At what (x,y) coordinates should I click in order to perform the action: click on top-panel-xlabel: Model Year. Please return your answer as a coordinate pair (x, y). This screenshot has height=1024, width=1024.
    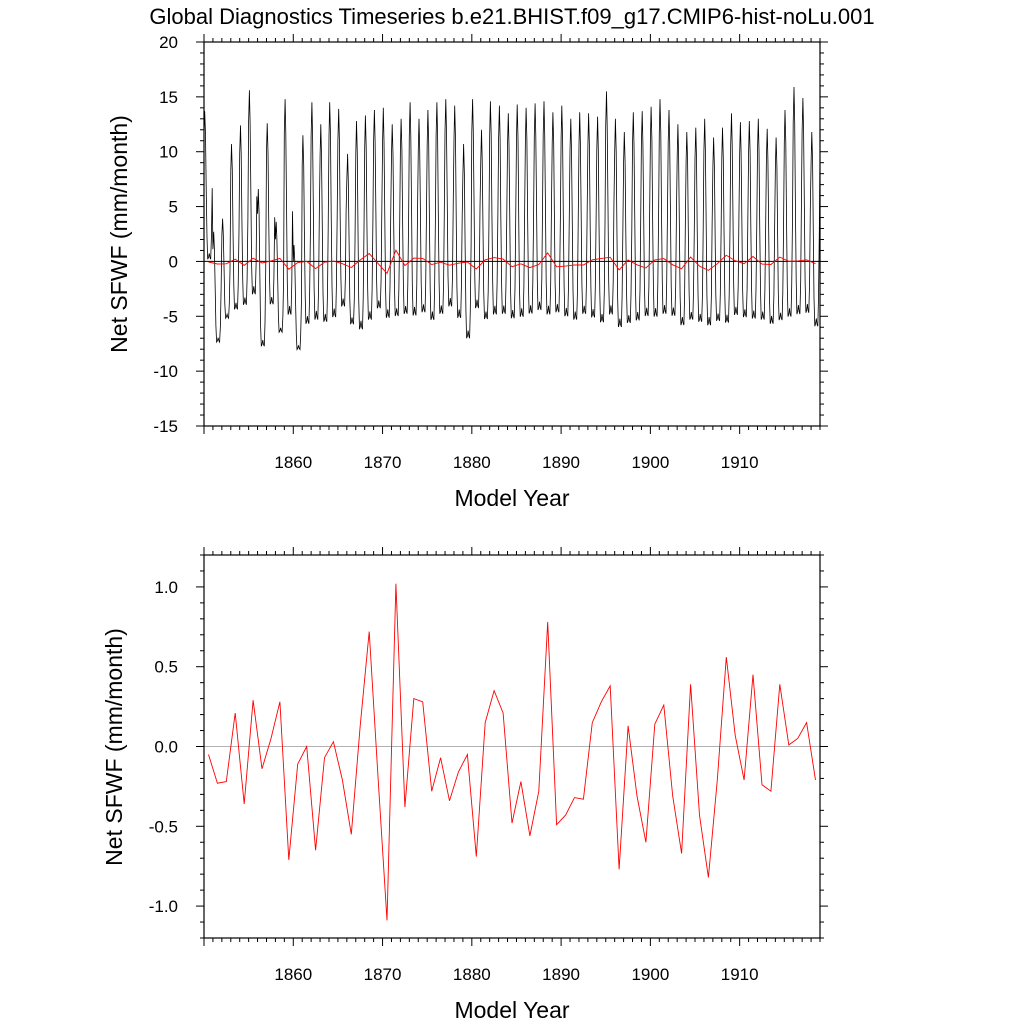
    Looking at the image, I should click on (511, 498).